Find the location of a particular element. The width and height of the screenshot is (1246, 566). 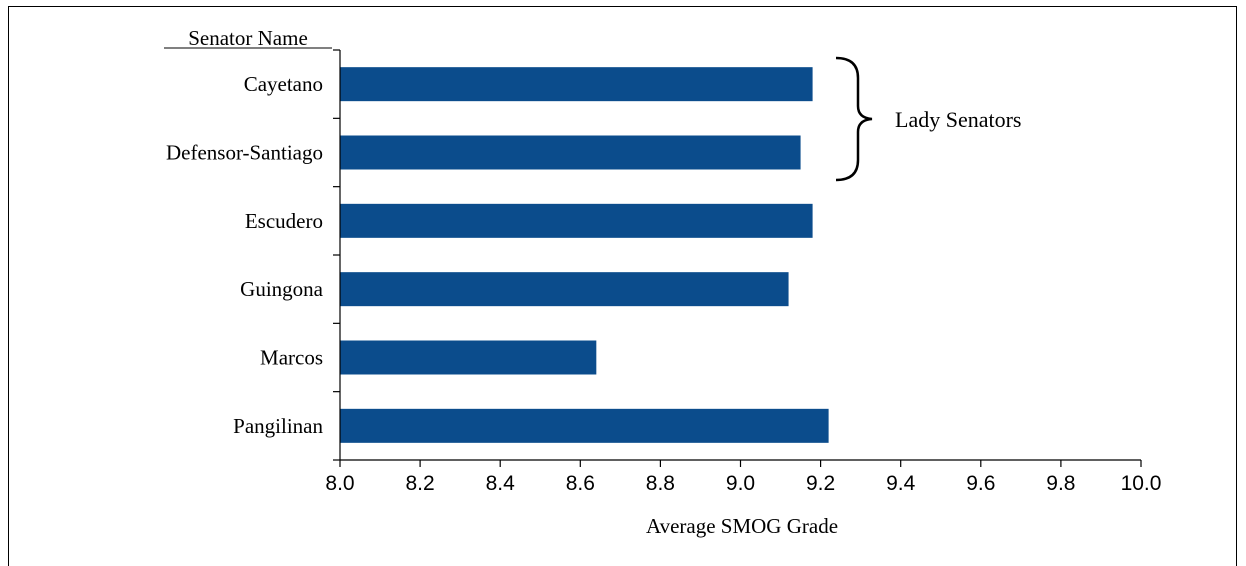

category-axis-title: Senator Name is located at coordinates (248, 38).